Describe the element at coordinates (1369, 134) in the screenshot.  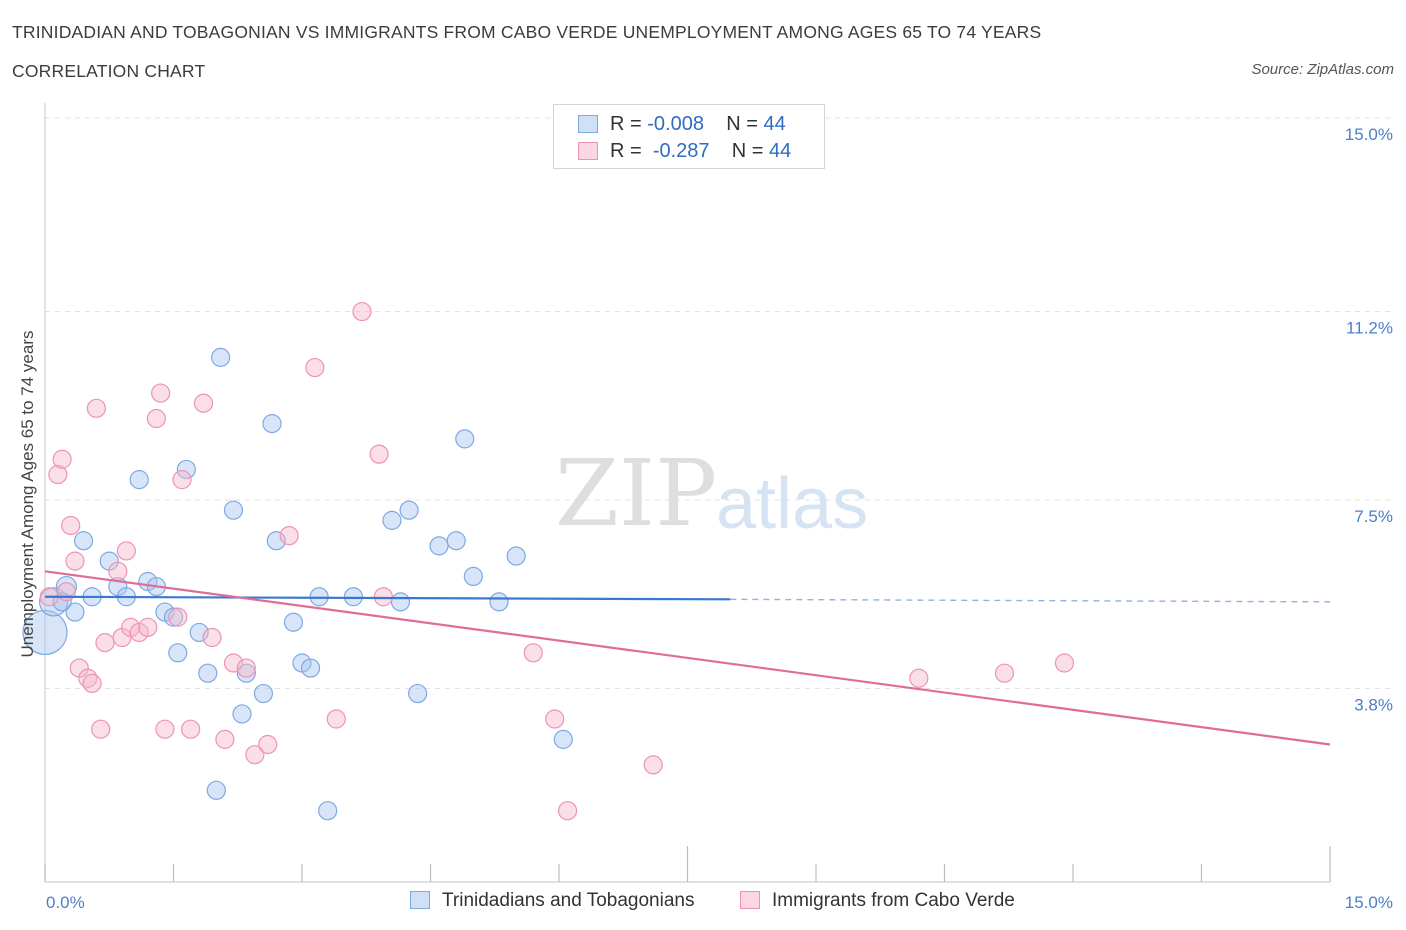
I see `y-tick-label: 15.0%` at that location.